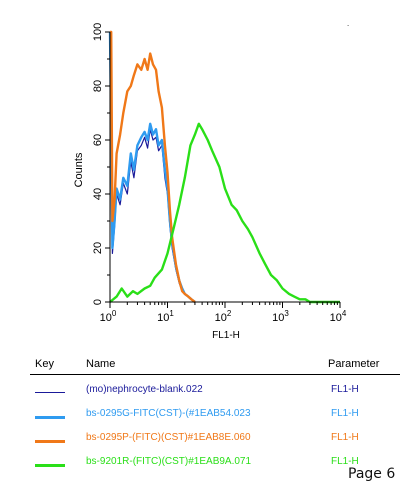 This screenshot has width=400, height=484. I want to click on x-axis-label: FL1-H, so click(226, 335).